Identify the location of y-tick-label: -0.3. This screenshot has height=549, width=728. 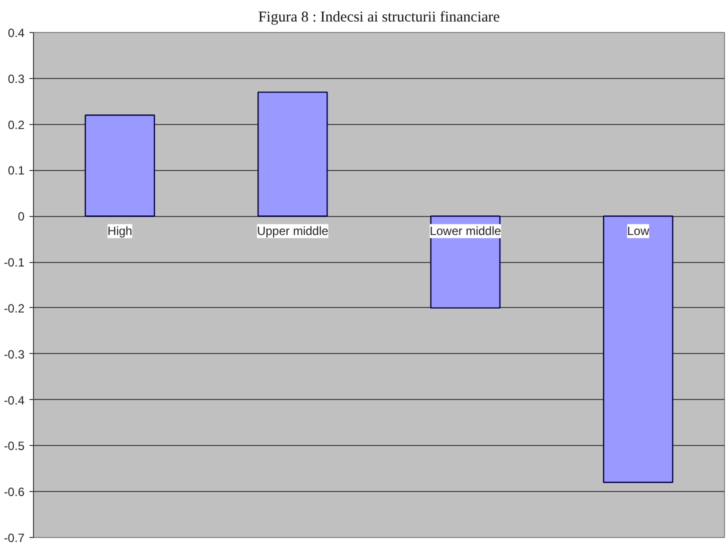
(14, 354).